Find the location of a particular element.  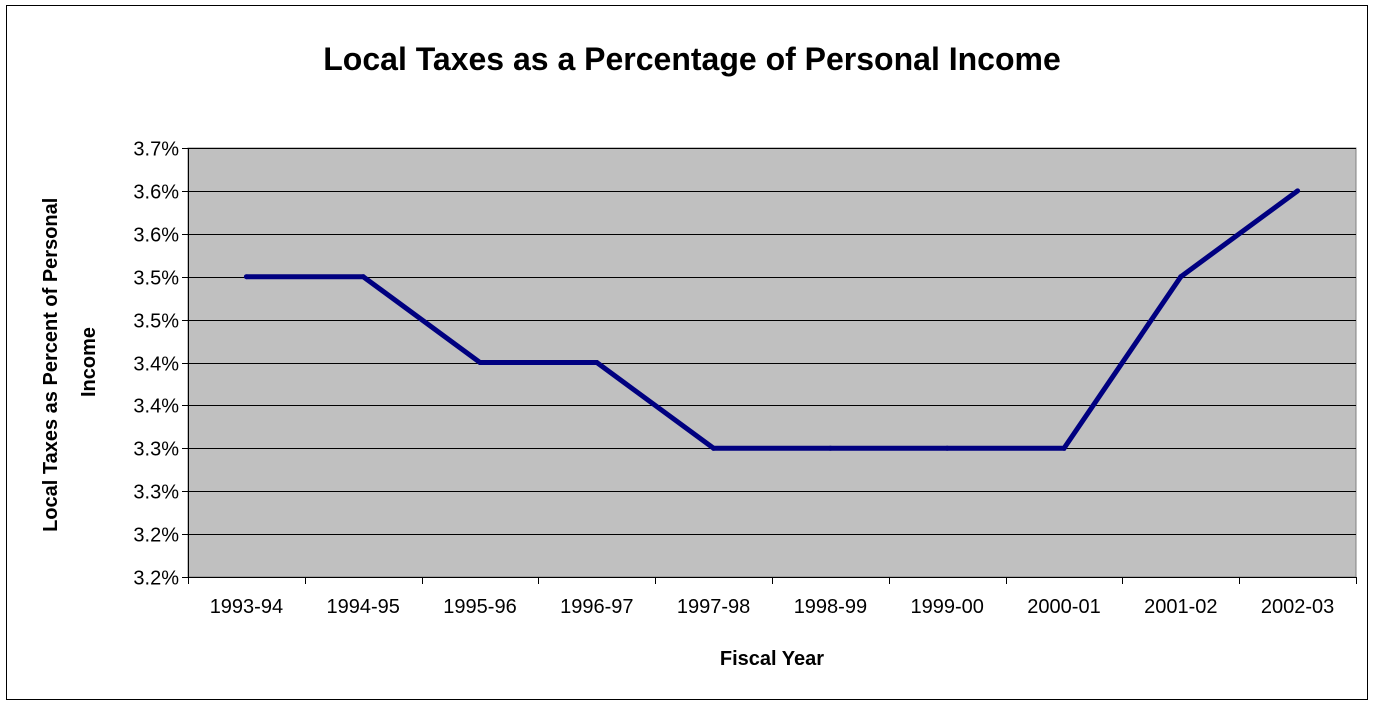

x-tick-label: 1996-97 is located at coordinates (596, 607).